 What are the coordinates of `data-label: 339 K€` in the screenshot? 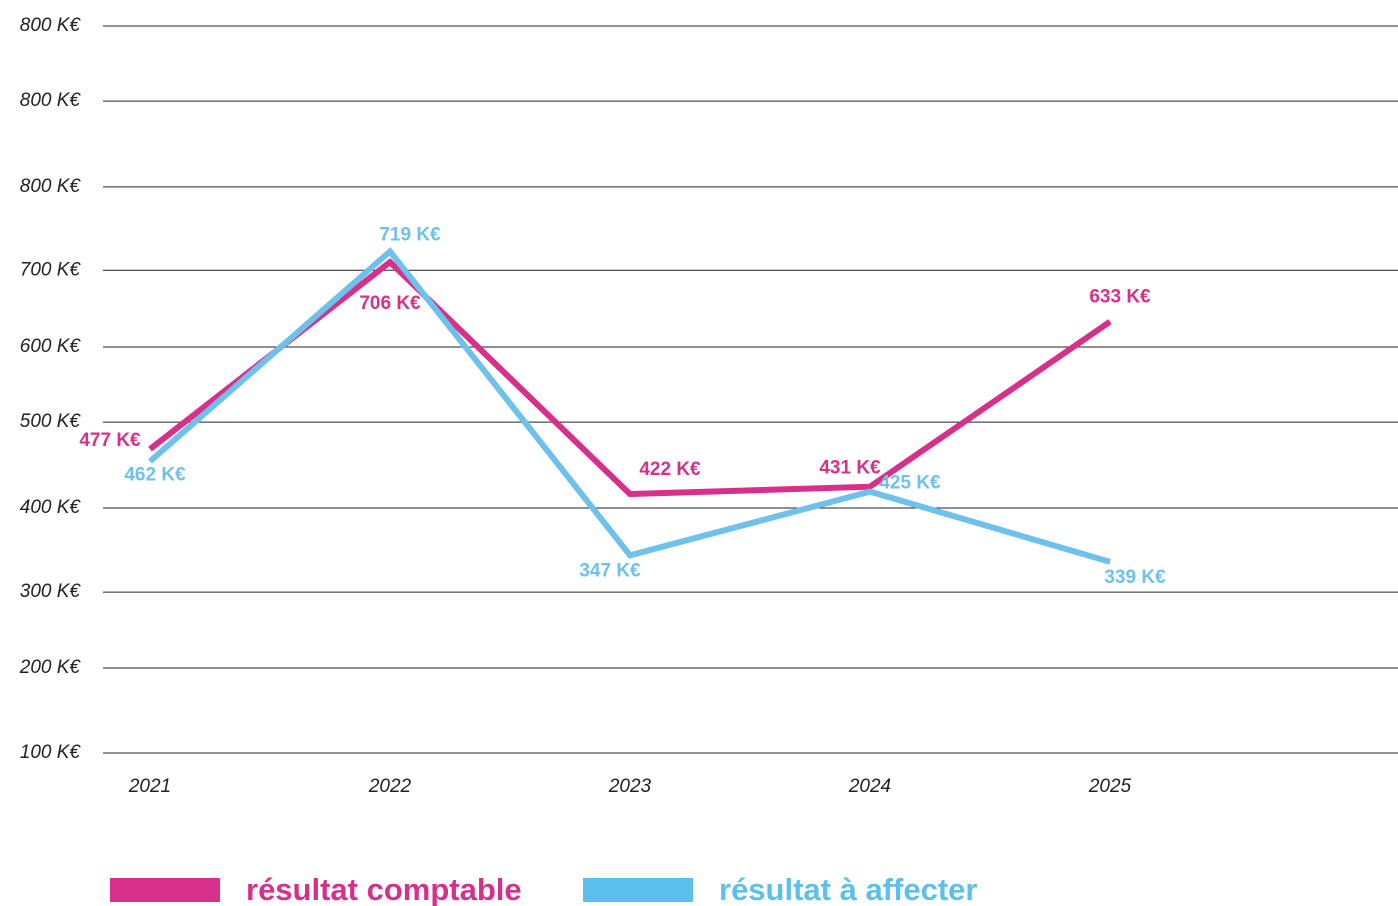 It's located at (1135, 577).